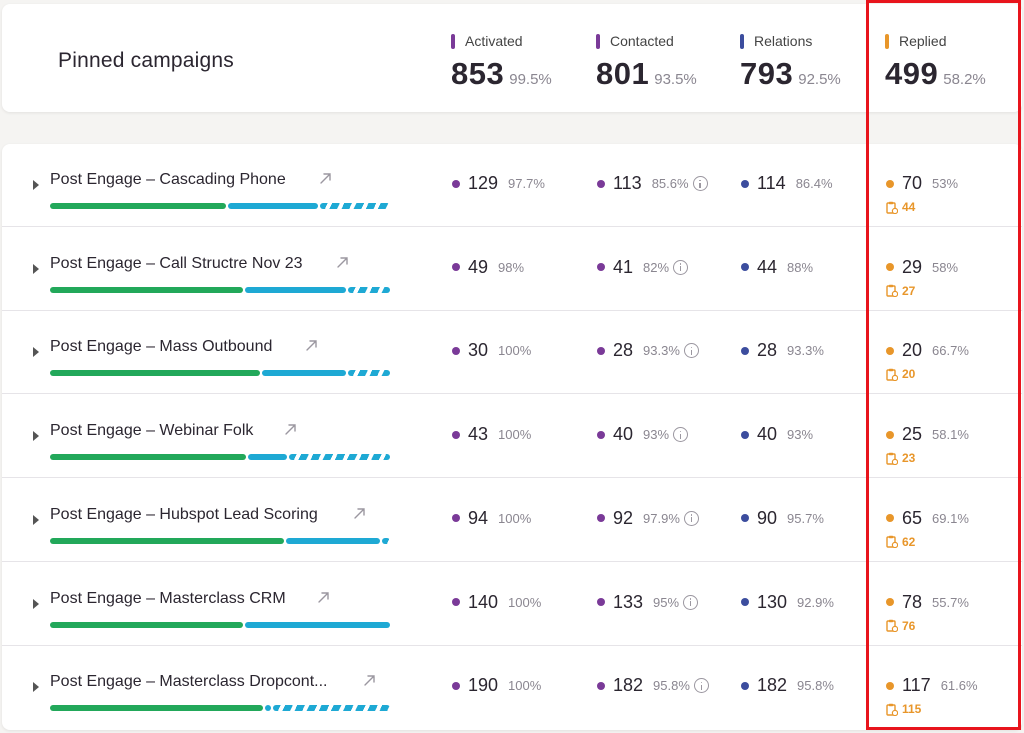 The height and width of the screenshot is (733, 1024). I want to click on replied-sub-count: 115, so click(903, 709).